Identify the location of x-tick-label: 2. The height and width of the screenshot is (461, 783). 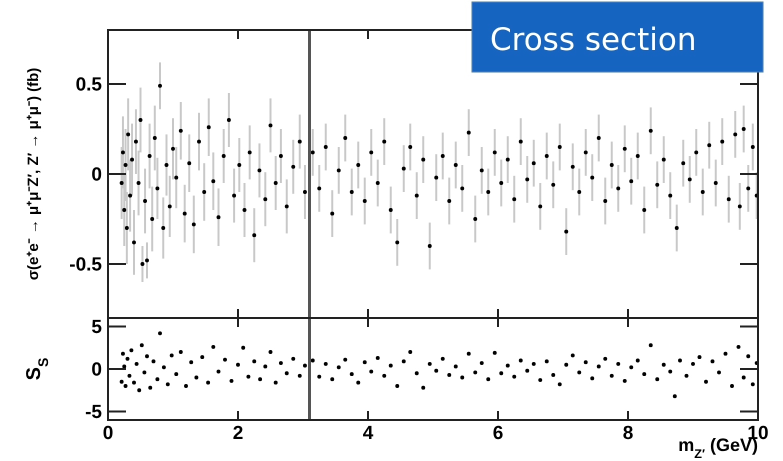
(238, 433).